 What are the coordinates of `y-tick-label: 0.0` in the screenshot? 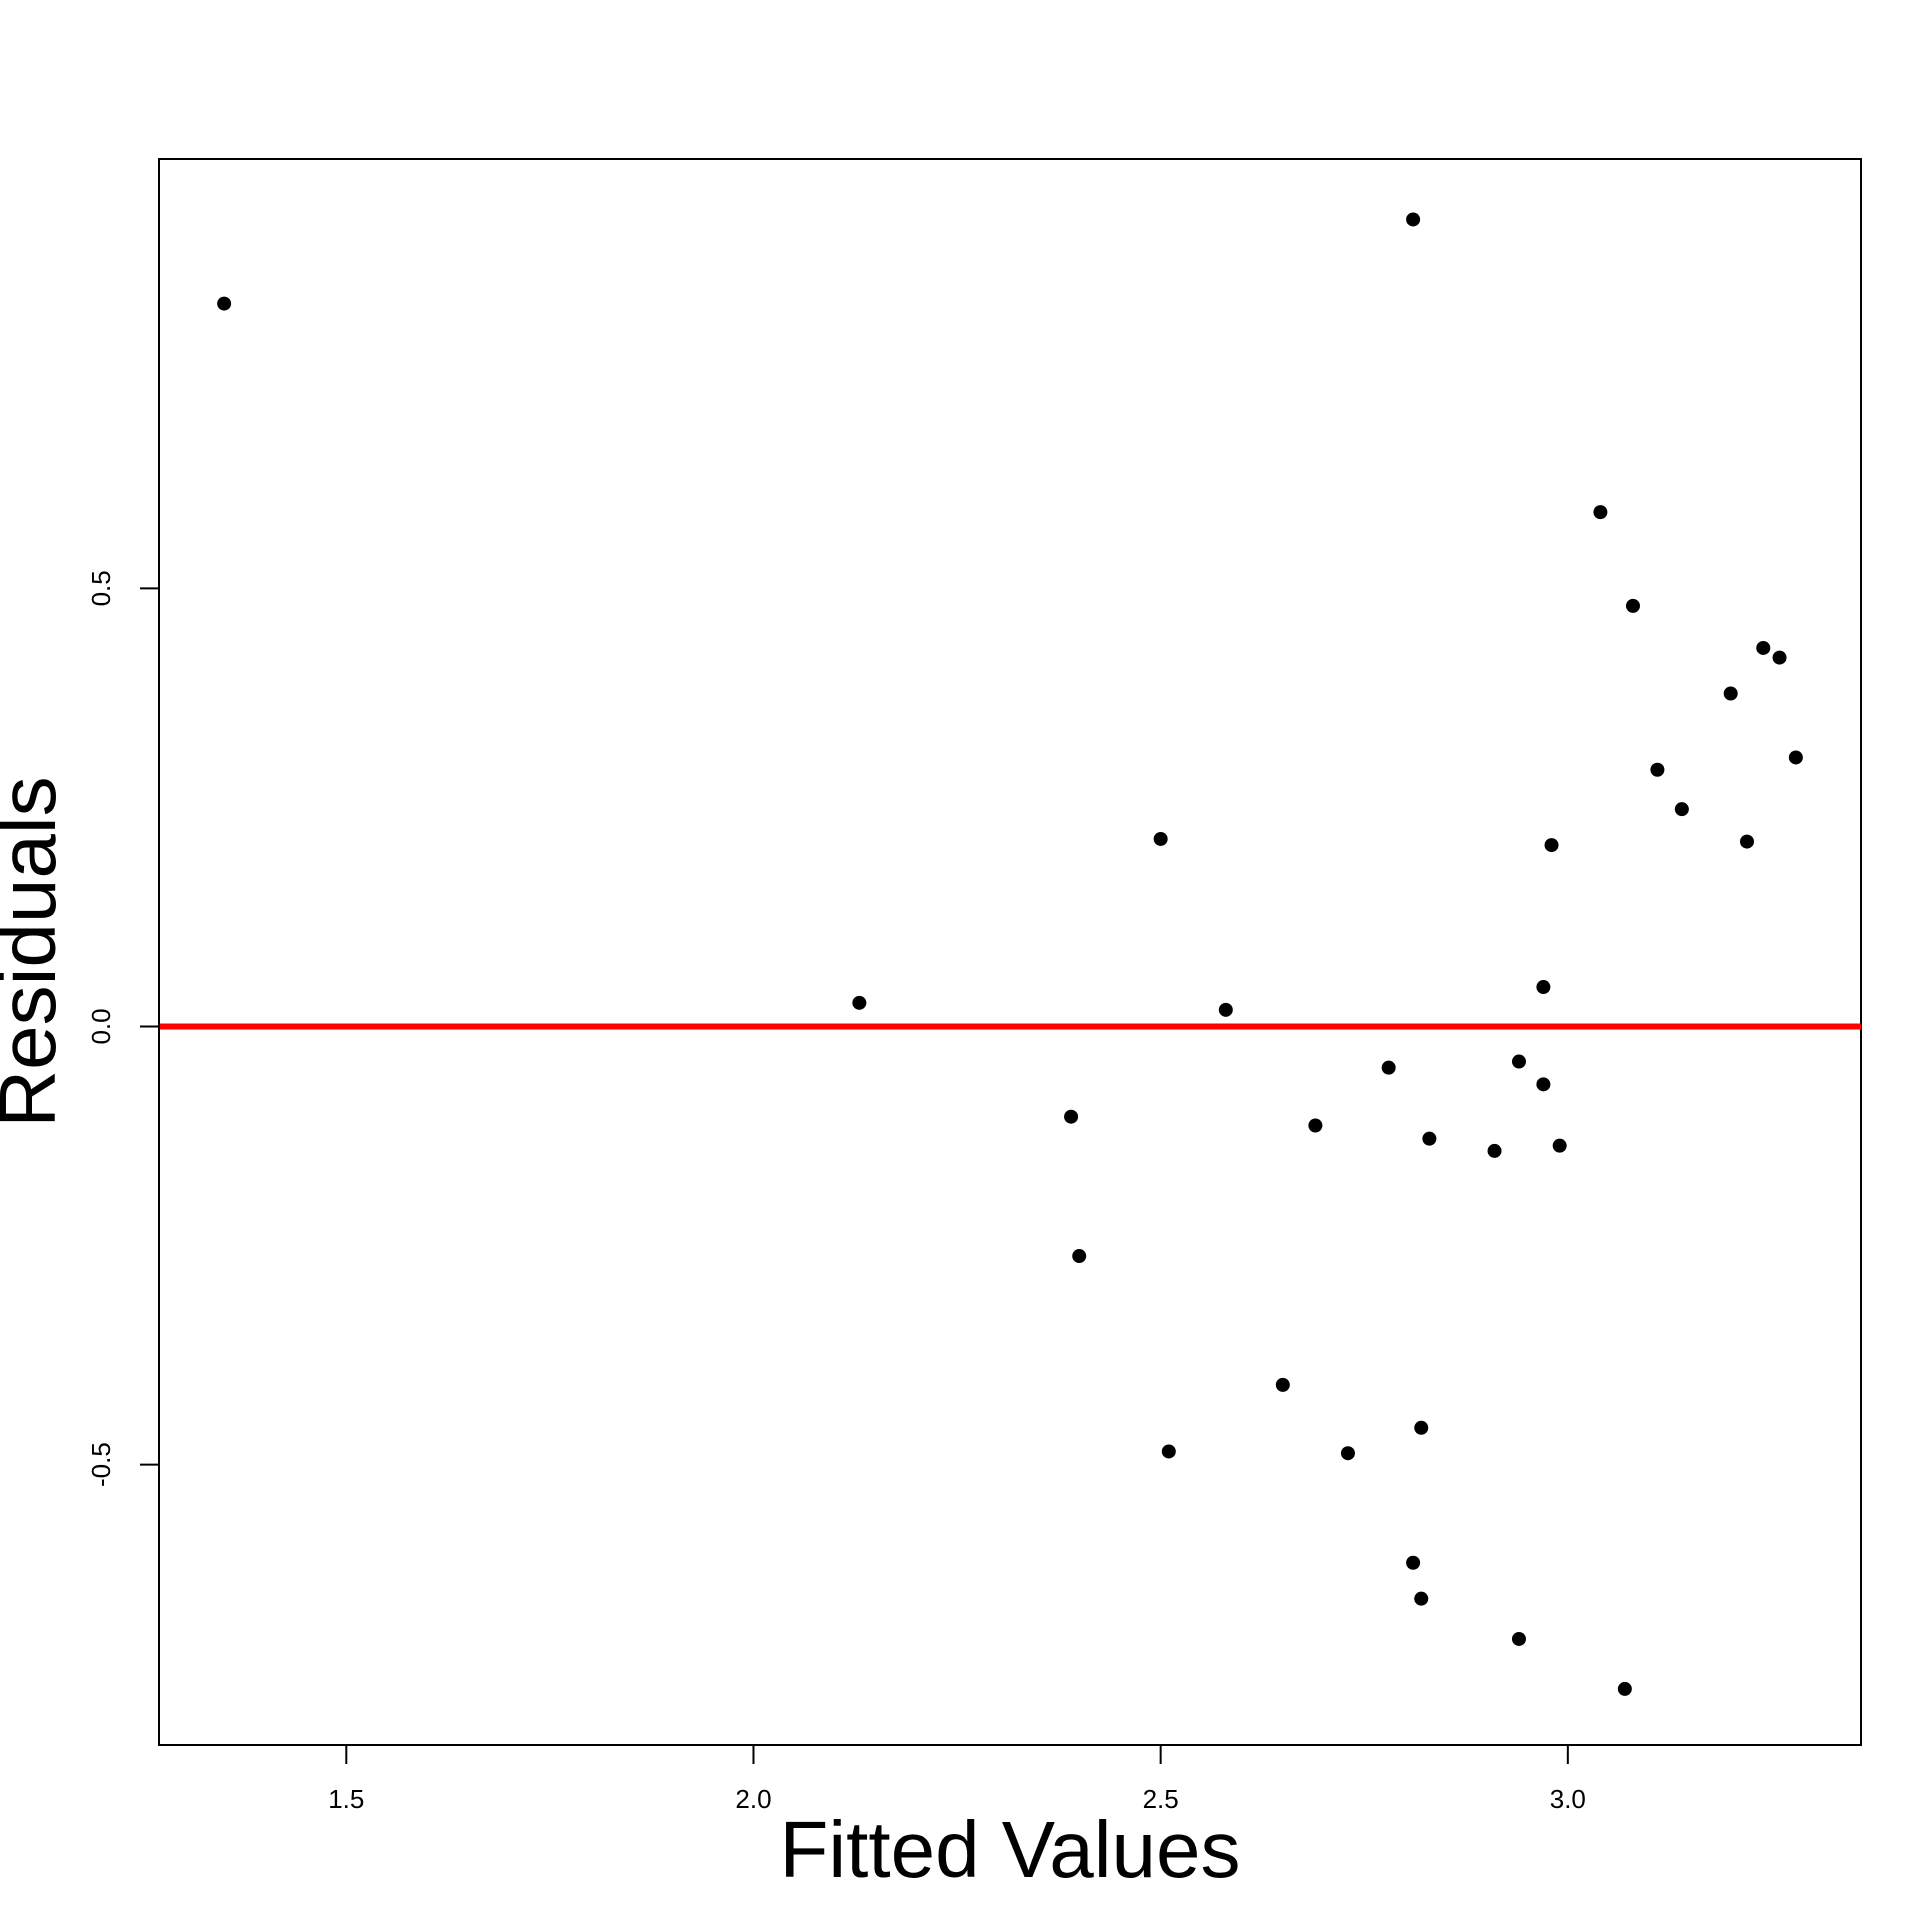 It's located at (101, 1026).